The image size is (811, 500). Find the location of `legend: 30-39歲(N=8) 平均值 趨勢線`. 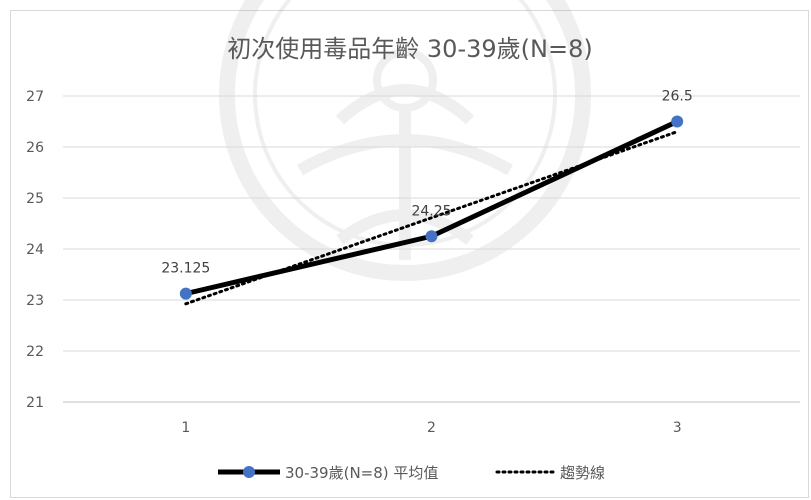

legend: 30-39歲(N=8) 平均值 趨勢線 is located at coordinates (411, 473).